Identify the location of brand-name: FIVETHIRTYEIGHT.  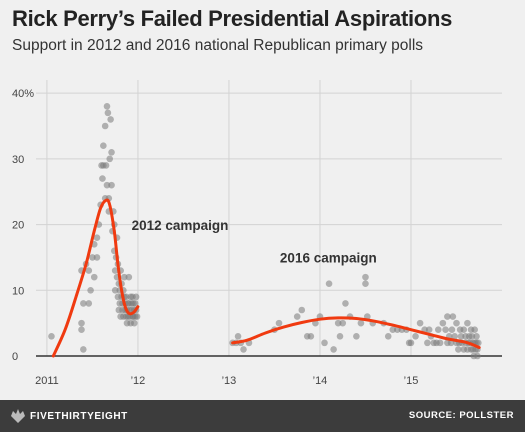
(79, 416).